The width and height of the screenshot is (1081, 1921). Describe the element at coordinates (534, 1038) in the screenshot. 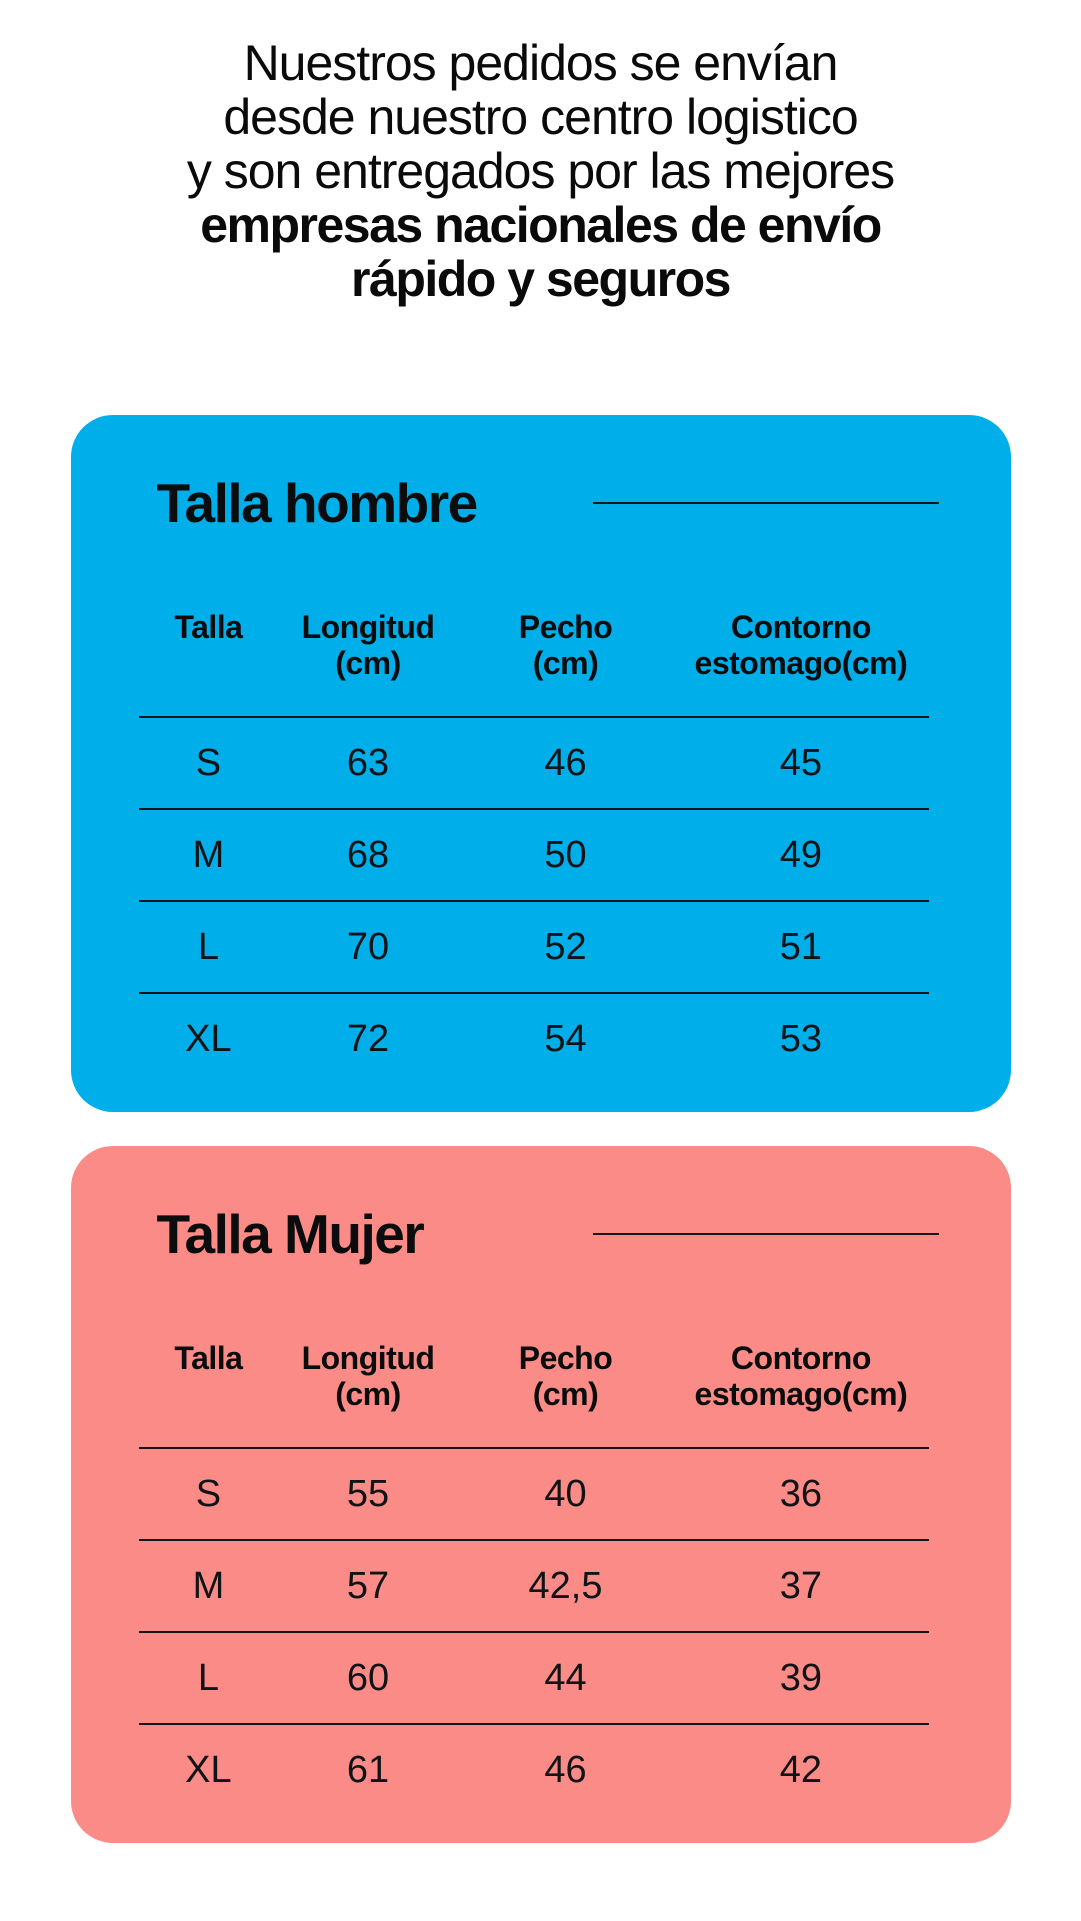

I see `table-row-xl: XL 72 54 53` at that location.